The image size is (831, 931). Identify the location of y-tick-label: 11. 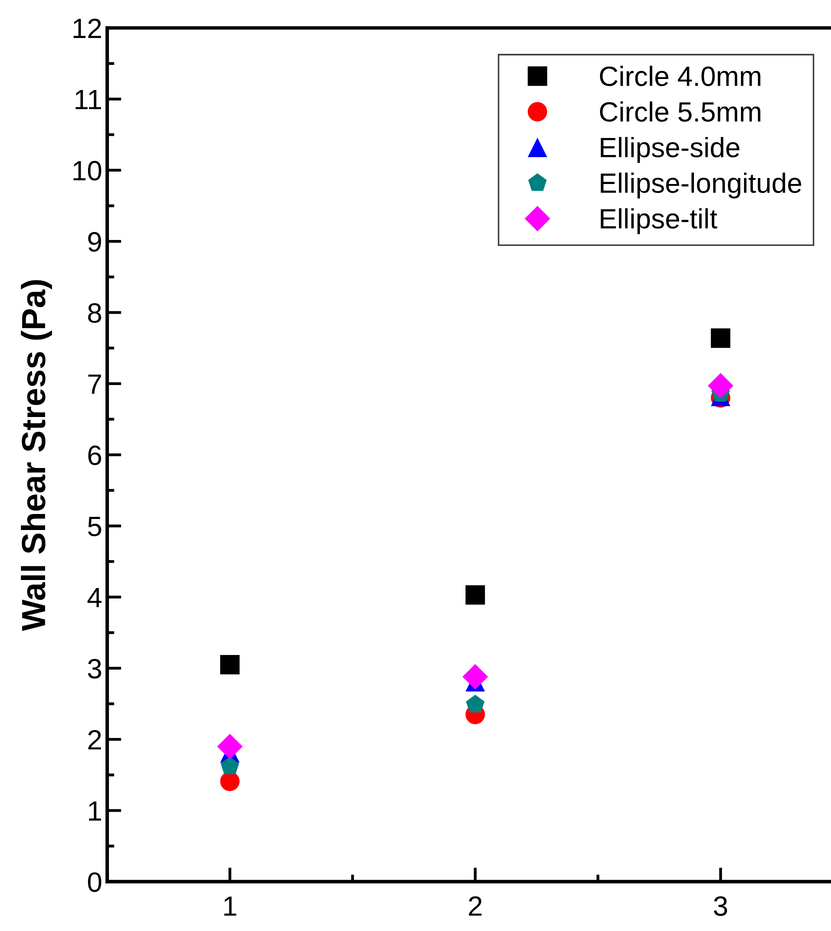
(88, 100).